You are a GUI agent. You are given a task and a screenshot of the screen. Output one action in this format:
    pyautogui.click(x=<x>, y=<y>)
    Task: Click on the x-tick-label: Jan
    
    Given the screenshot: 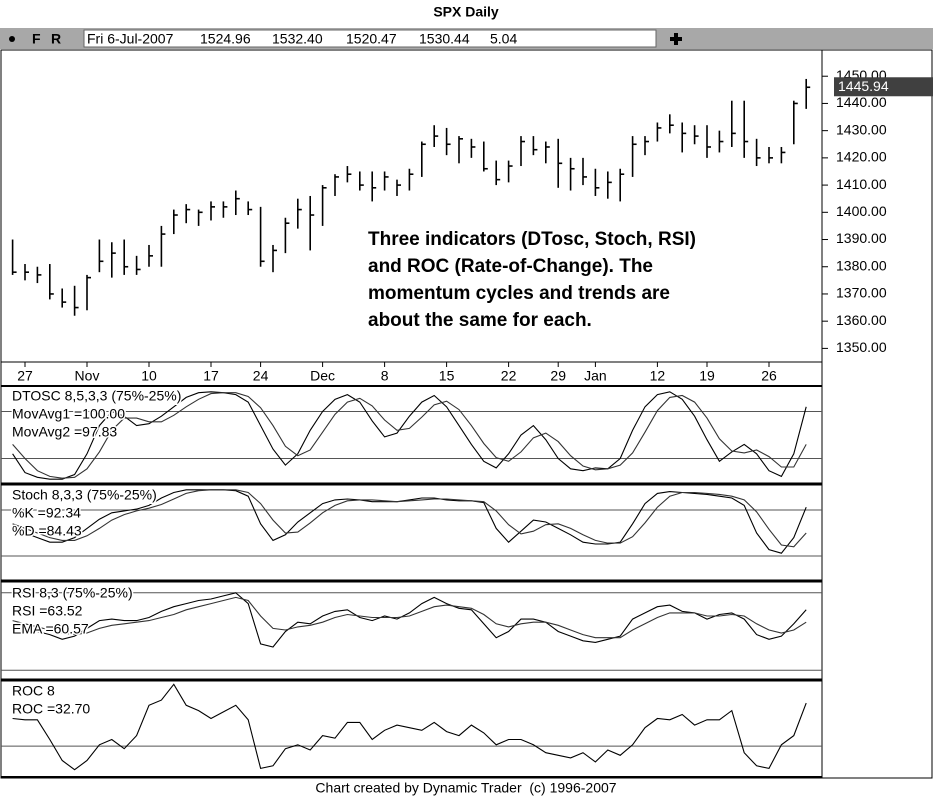 What is the action you would take?
    pyautogui.click(x=595, y=376)
    